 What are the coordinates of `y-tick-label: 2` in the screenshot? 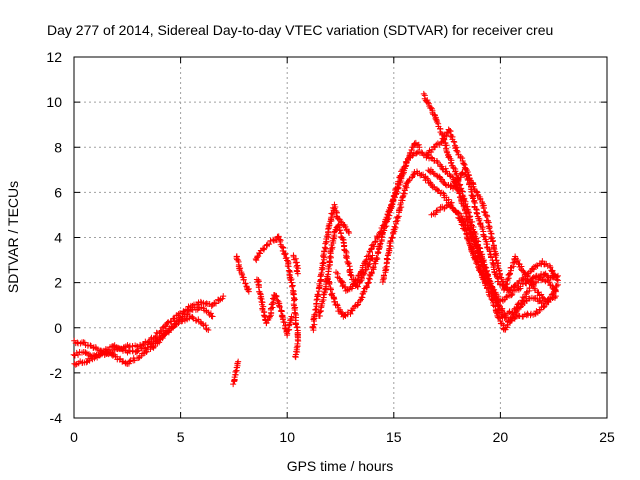 It's located at (58, 283).